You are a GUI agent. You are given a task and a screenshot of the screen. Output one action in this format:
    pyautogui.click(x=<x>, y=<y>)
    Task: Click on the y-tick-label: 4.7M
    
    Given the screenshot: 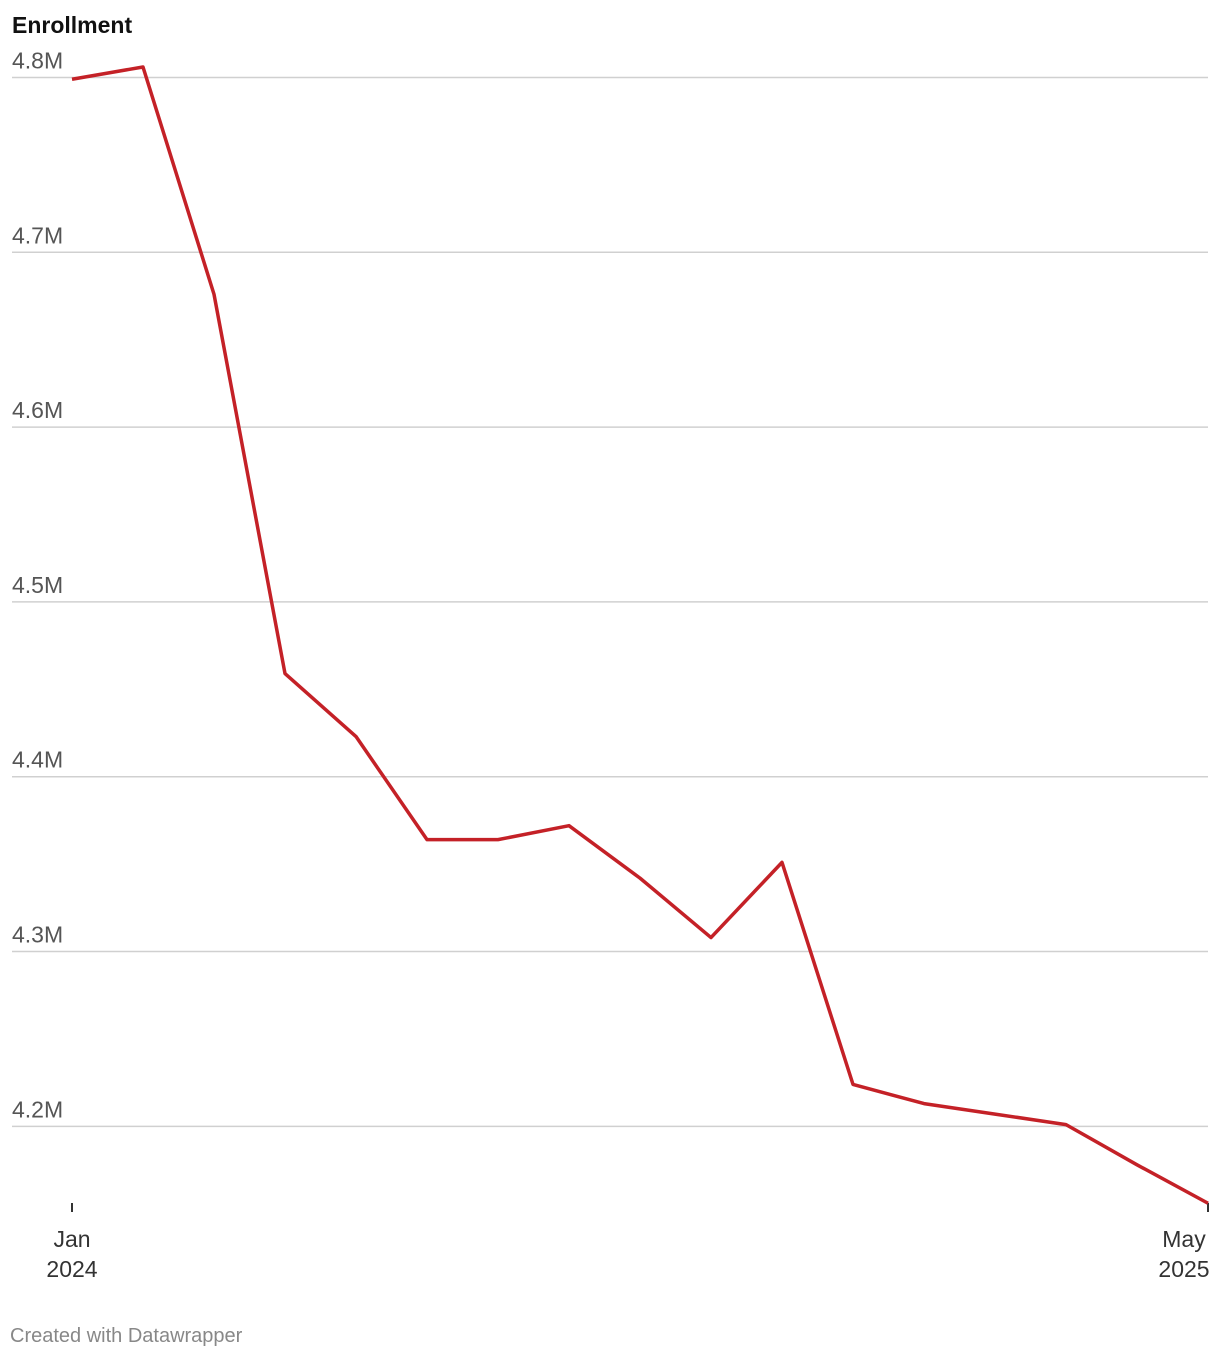 What is the action you would take?
    pyautogui.click(x=37, y=235)
    